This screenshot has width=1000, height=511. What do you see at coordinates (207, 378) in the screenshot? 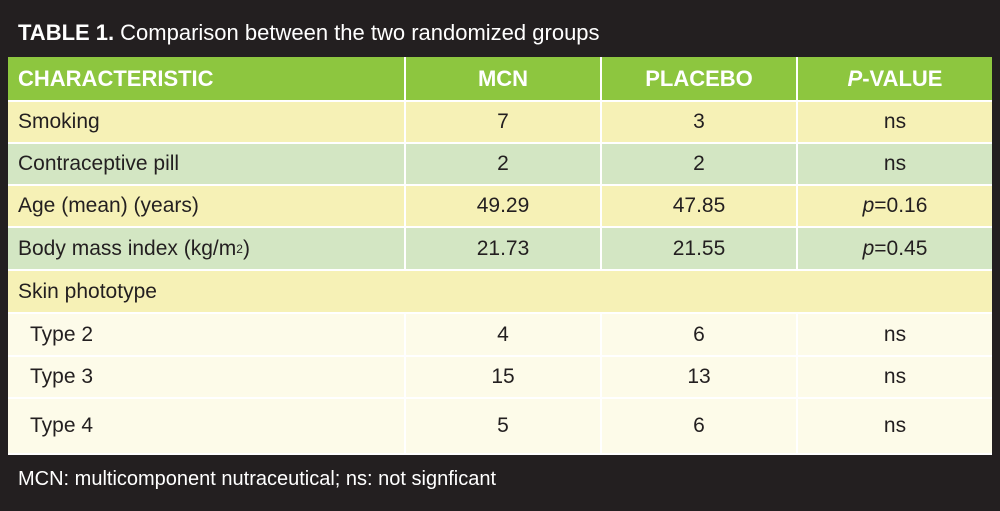
I see `subrow-label: Type 3` at bounding box center [207, 378].